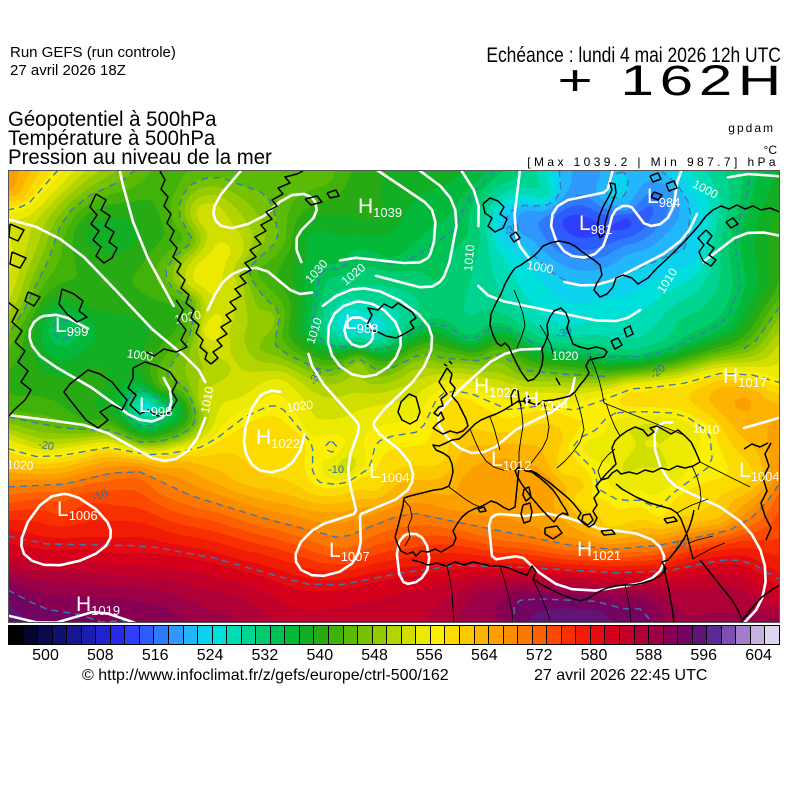  Describe the element at coordinates (98, 605) in the screenshot. I see `svg-text: H1019` at that location.